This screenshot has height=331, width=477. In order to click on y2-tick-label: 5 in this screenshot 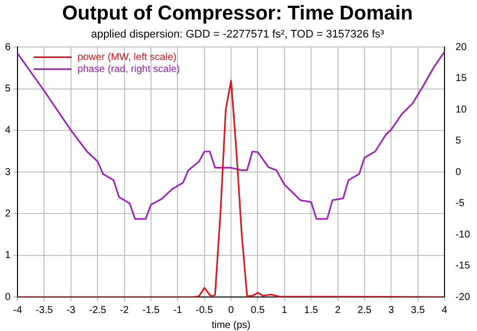, I will do `click(459, 141)`.